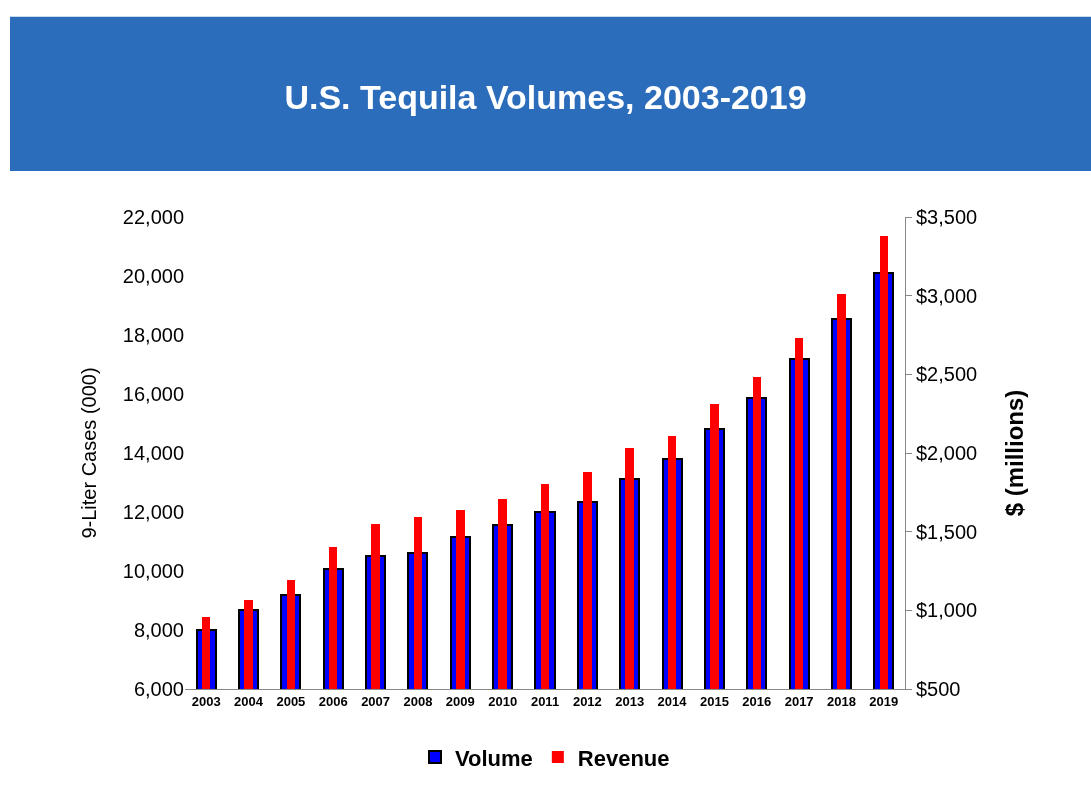 This screenshot has width=1091, height=790. What do you see at coordinates (672, 701) in the screenshot?
I see `x-tick-label: 2014` at bounding box center [672, 701].